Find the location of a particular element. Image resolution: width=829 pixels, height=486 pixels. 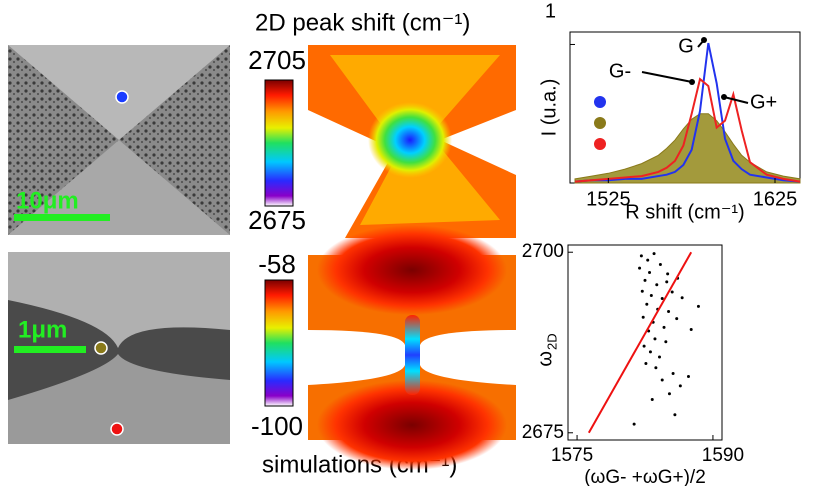

annotation: G+ is located at coordinates (763, 102).